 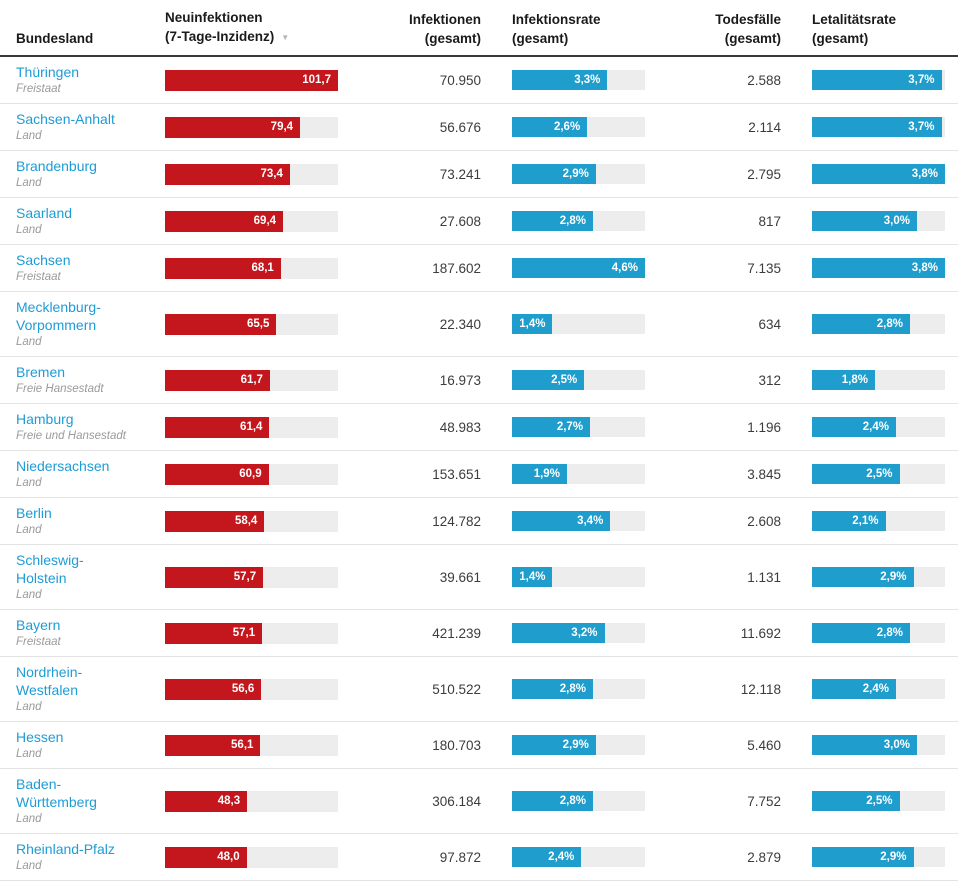 I want to click on infection-rate-bar-label: 2,7%, so click(x=570, y=427).